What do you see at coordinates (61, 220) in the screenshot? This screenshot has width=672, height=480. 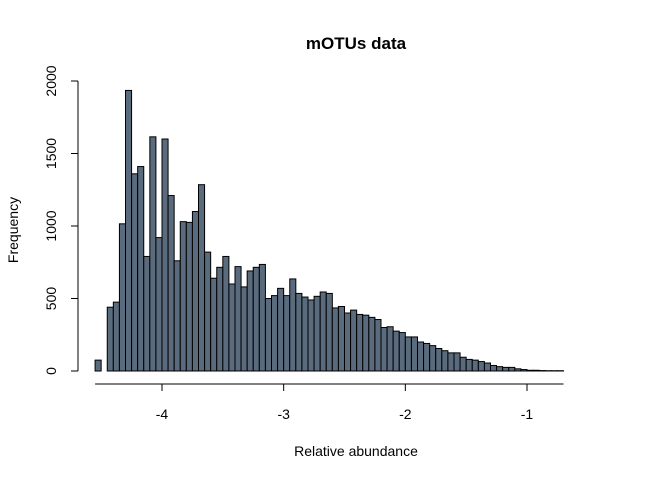 I see `y-axis: 0 500 1000 1500 2000` at bounding box center [61, 220].